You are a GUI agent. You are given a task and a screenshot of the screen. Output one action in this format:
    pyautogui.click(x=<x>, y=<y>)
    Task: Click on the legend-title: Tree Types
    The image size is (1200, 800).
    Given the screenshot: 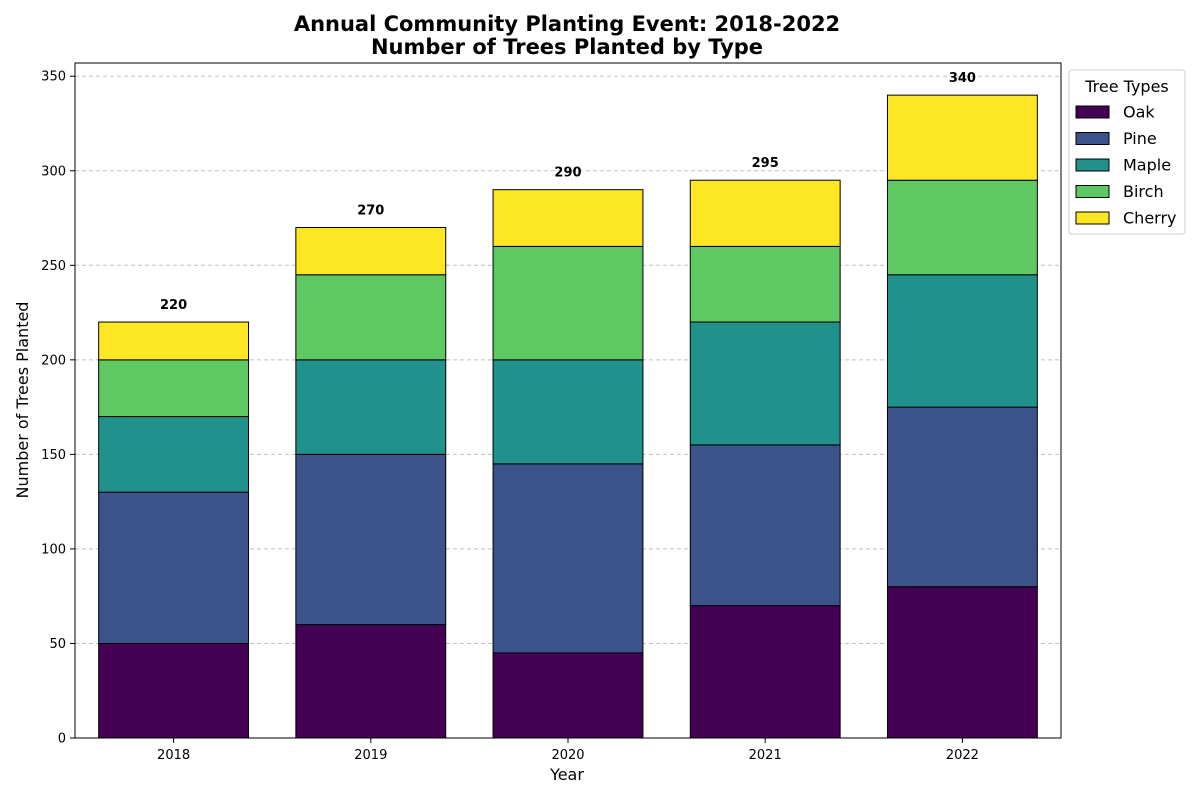 What is the action you would take?
    pyautogui.click(x=1126, y=86)
    